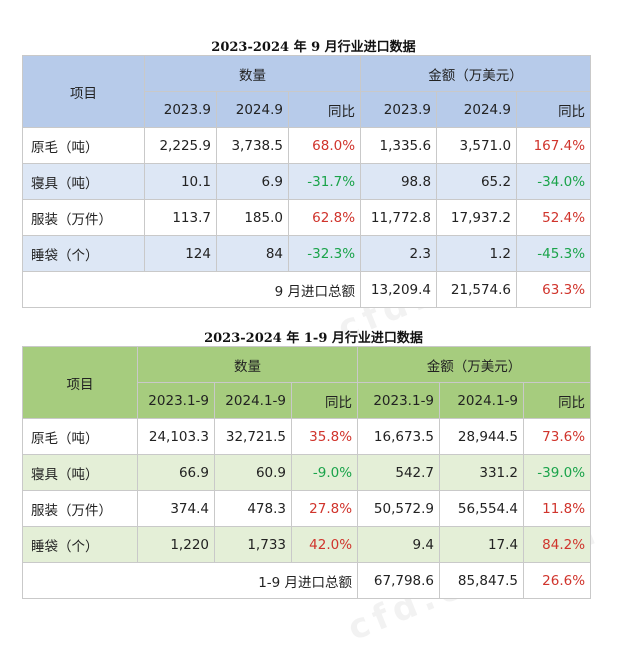  Describe the element at coordinates (313, 47) in the screenshot. I see `table1-title: 2023-2024 年 9 月行业进口数据` at that location.